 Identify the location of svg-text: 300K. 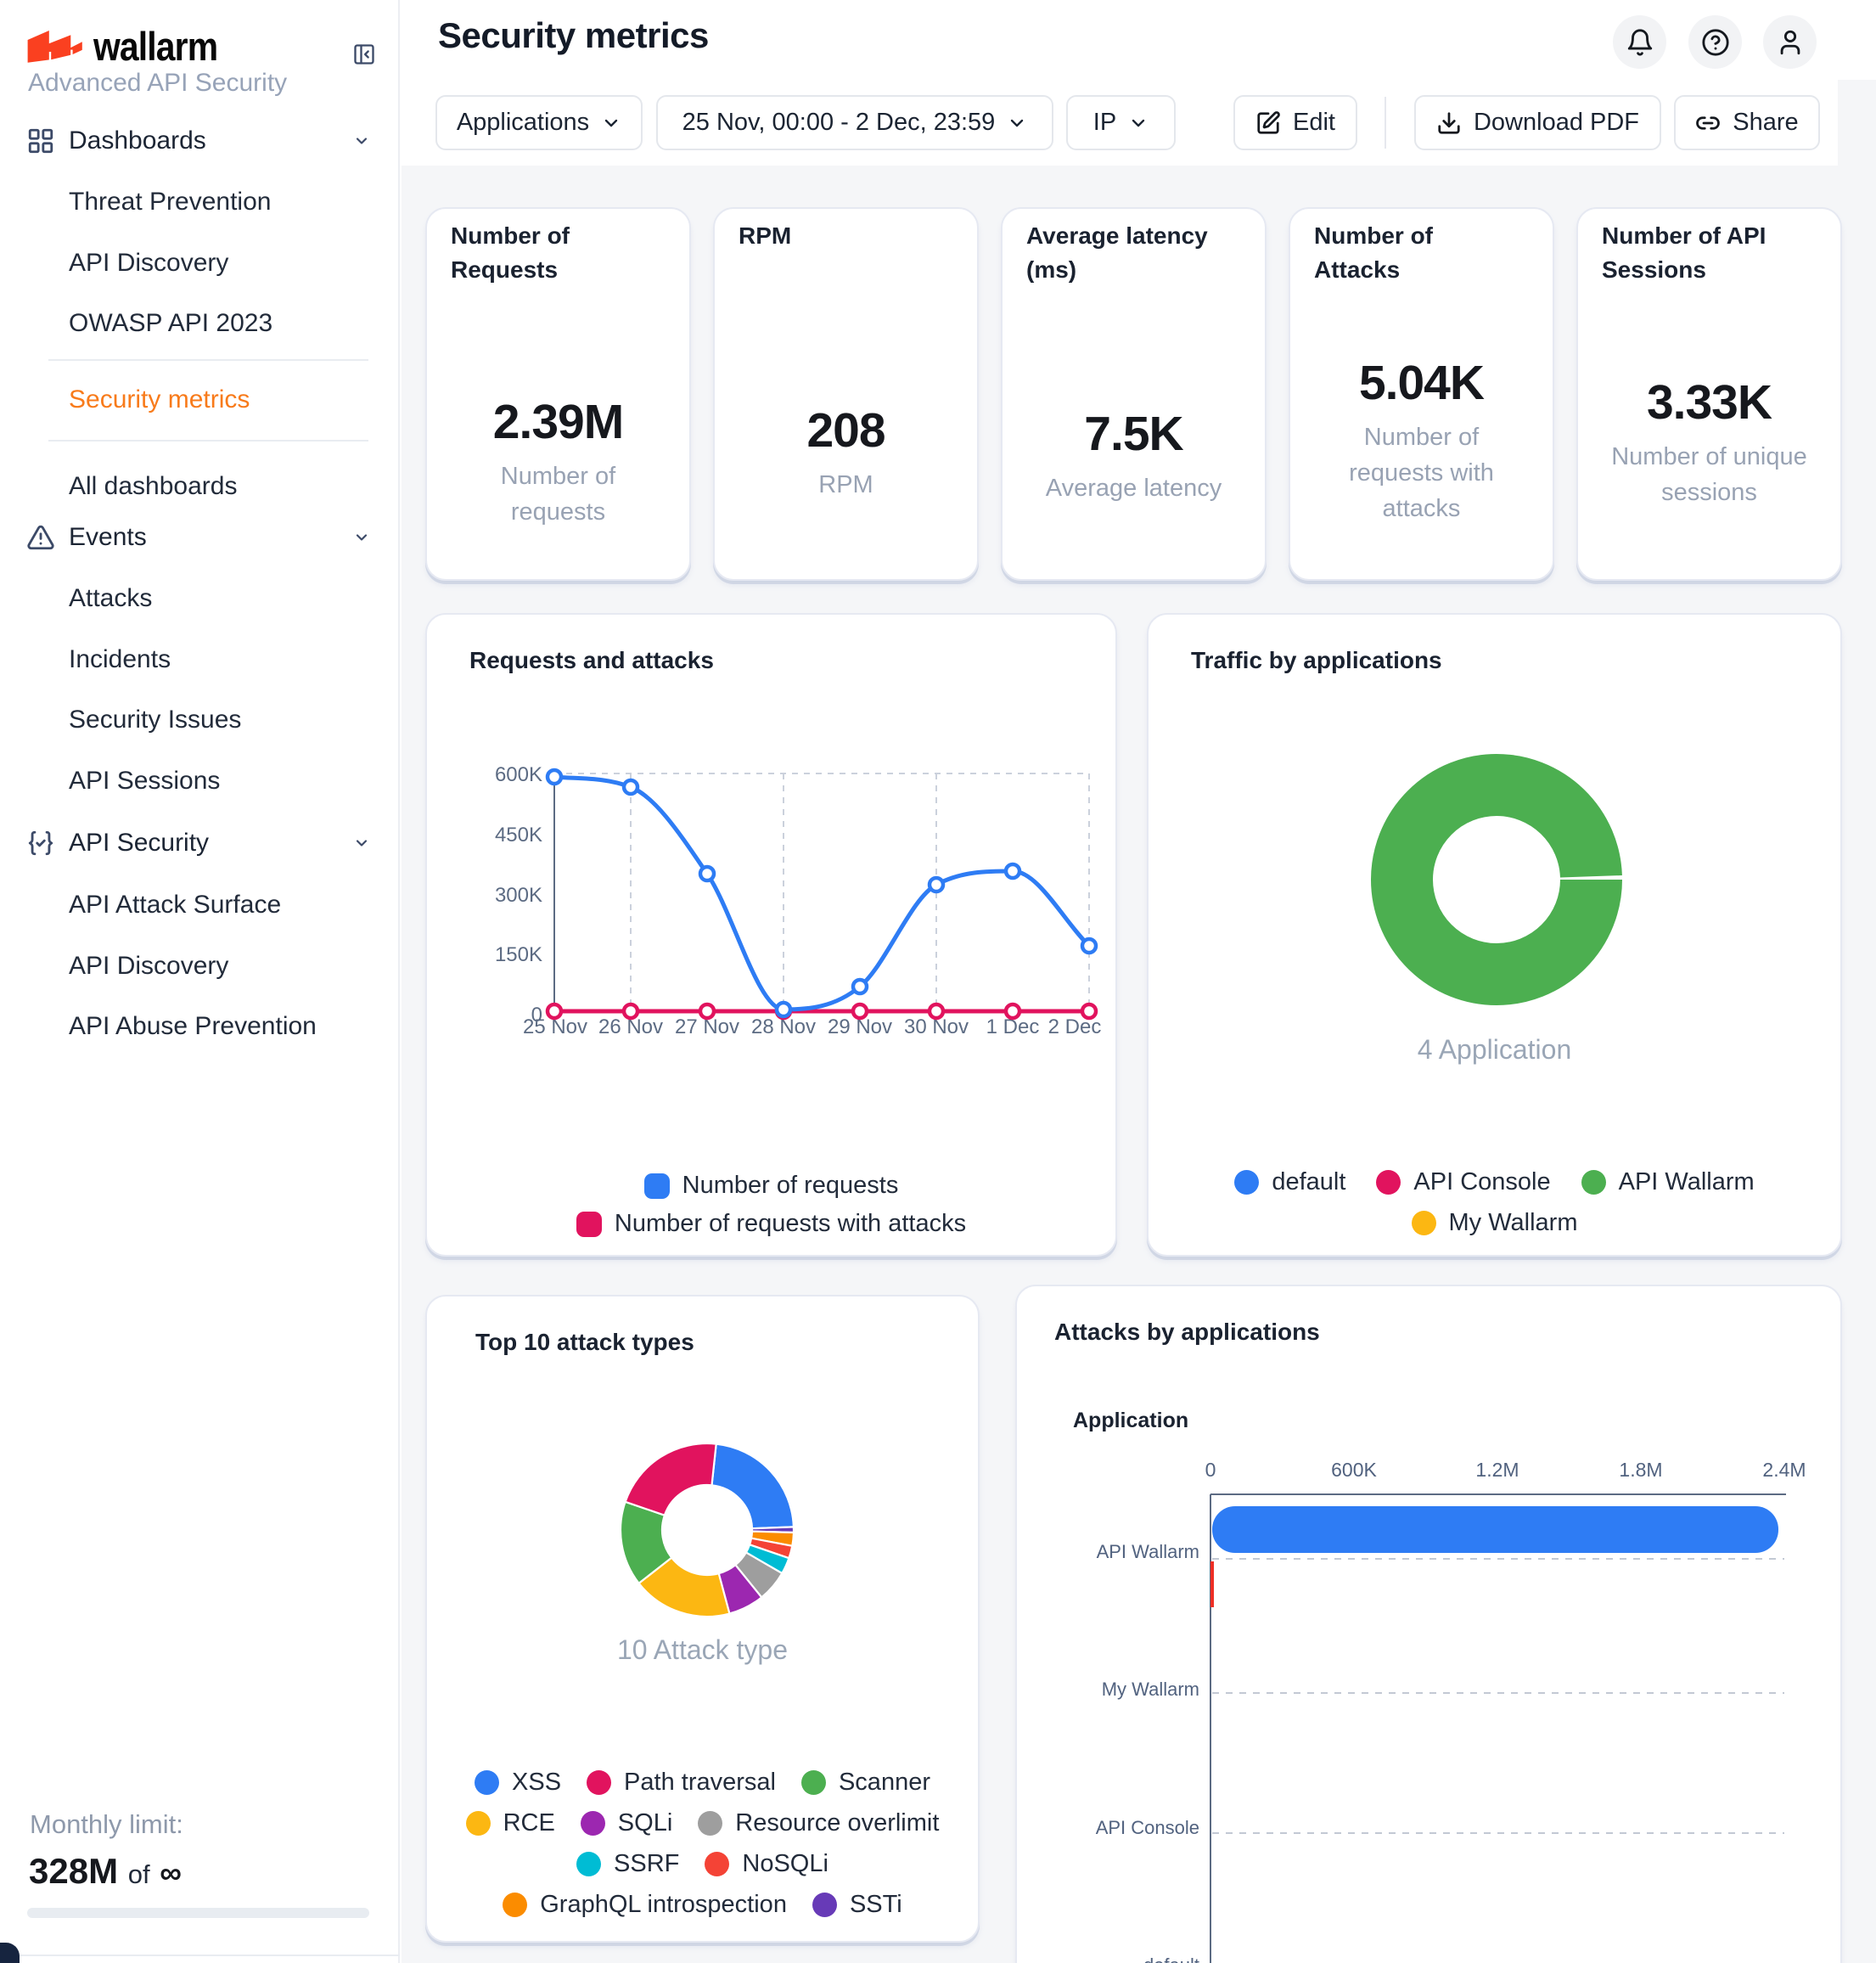
(518, 895).